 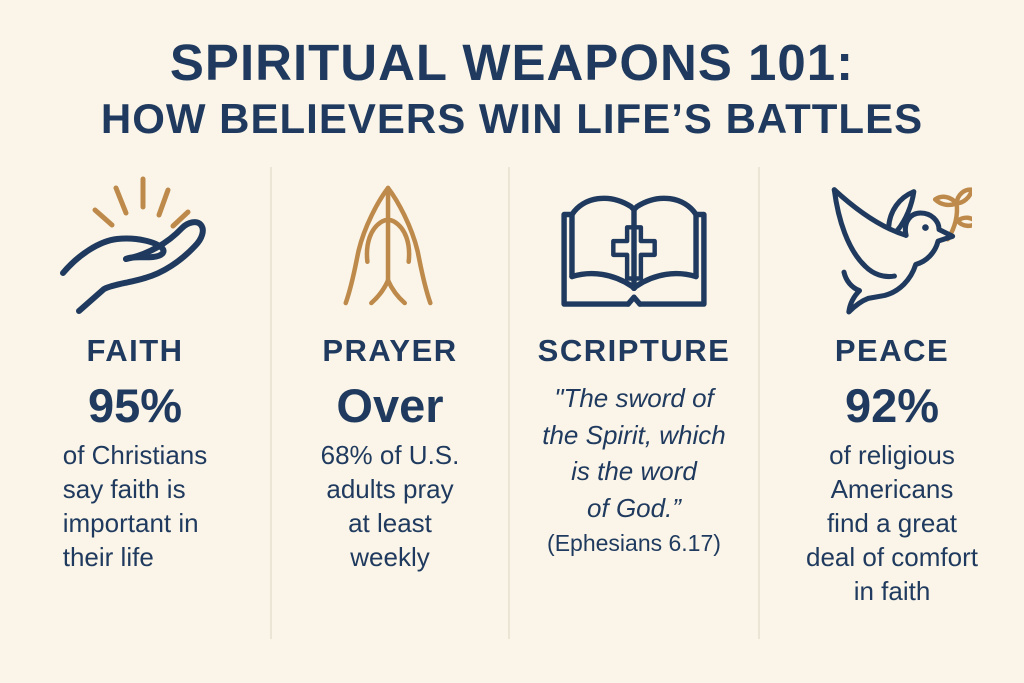 I want to click on page-subtitle: HOW BELIEVERS WIN LIFE’S BATTLES, so click(x=512, y=119).